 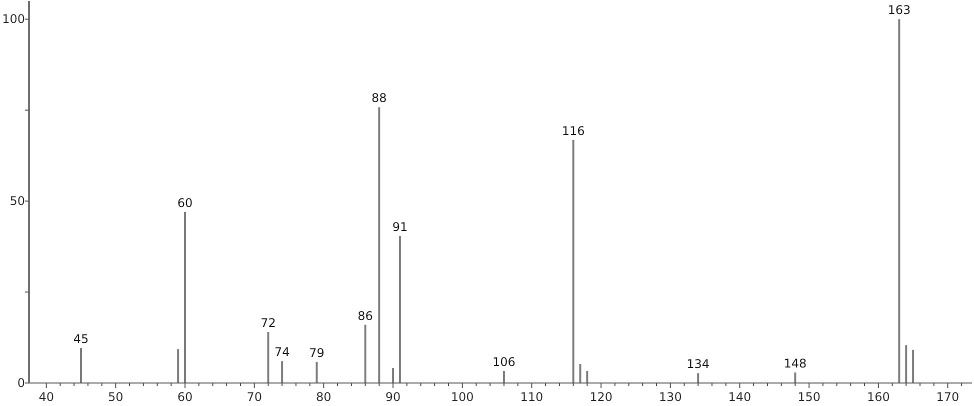 What do you see at coordinates (670, 397) in the screenshot?
I see `x-tick-label: 130` at bounding box center [670, 397].